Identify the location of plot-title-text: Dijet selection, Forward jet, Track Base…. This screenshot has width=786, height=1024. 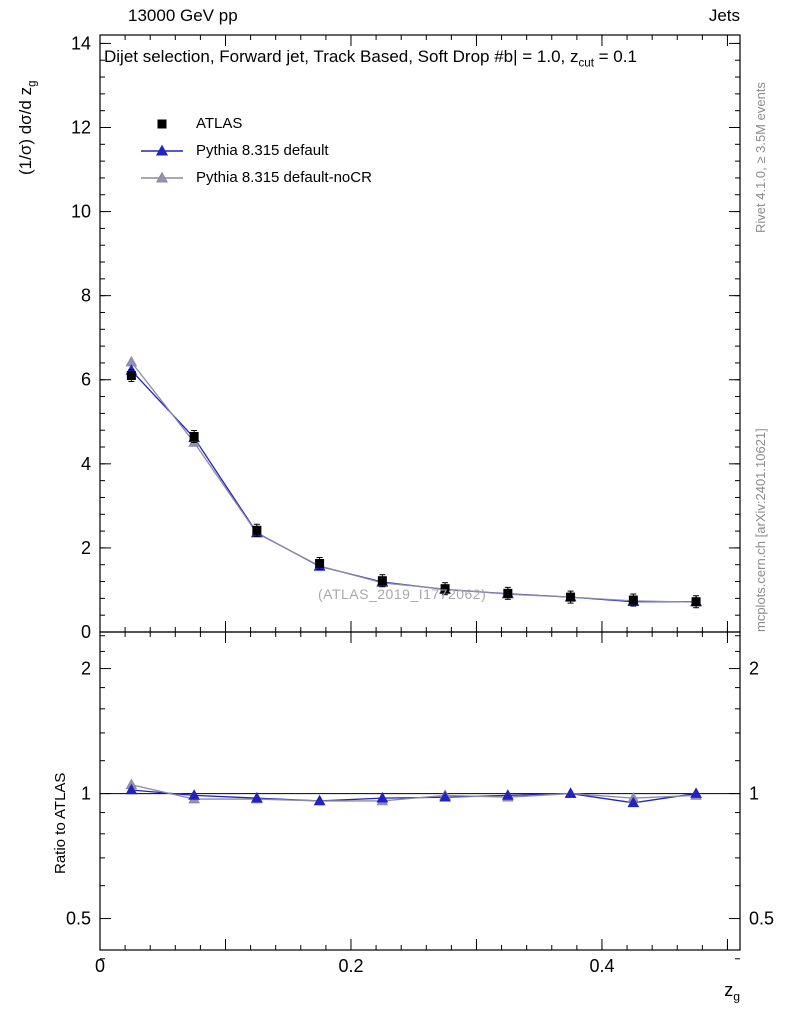
(341, 56).